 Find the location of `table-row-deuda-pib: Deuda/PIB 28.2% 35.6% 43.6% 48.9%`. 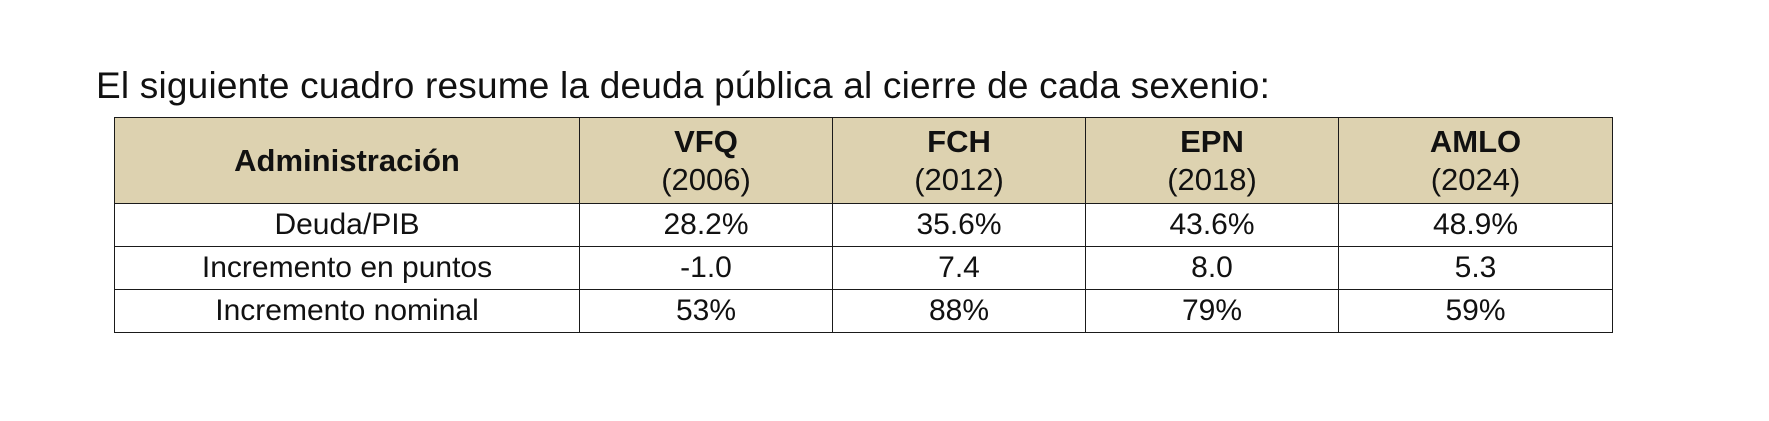

table-row-deuda-pib: Deuda/PIB 28.2% 35.6% 43.6% 48.9% is located at coordinates (863, 225).